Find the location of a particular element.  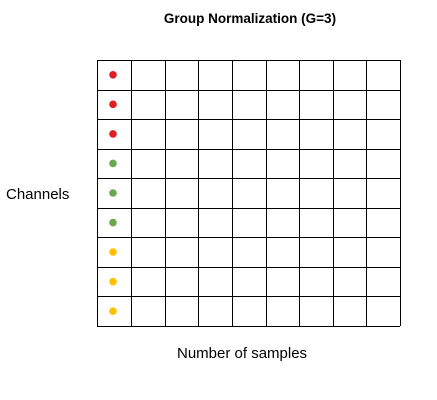

channel-dots is located at coordinates (113, 193).